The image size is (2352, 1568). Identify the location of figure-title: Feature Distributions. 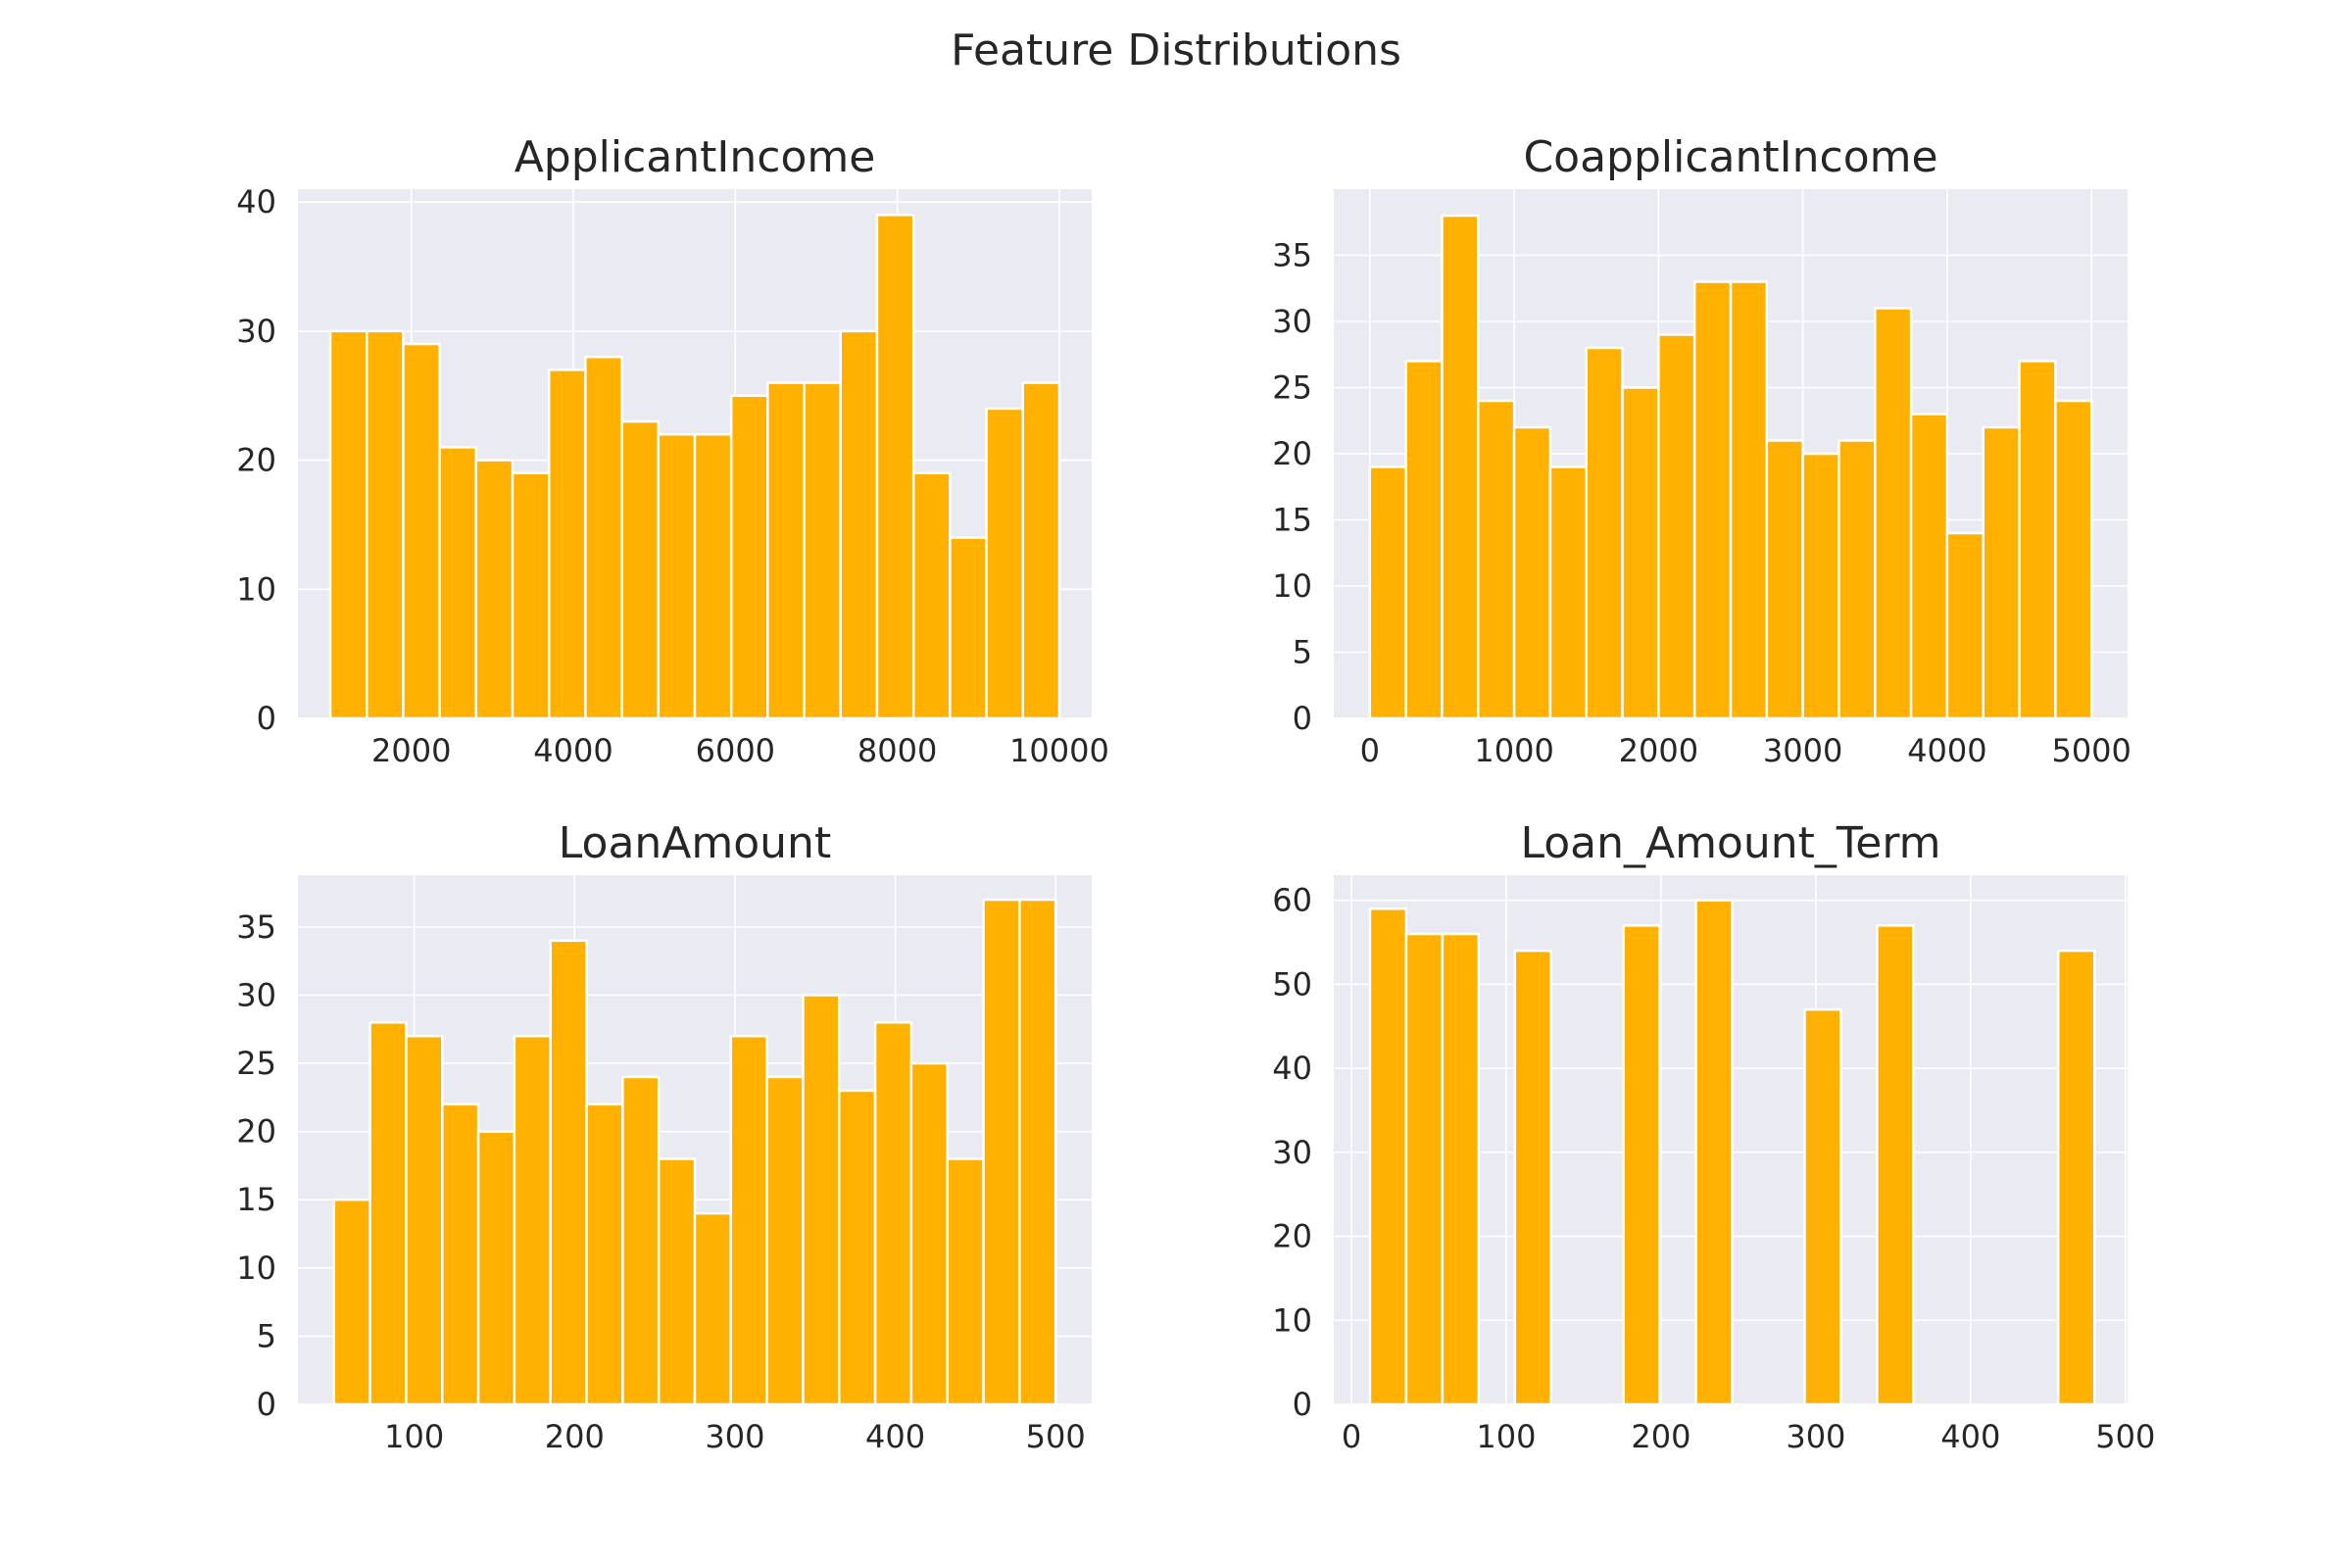
(1176, 50).